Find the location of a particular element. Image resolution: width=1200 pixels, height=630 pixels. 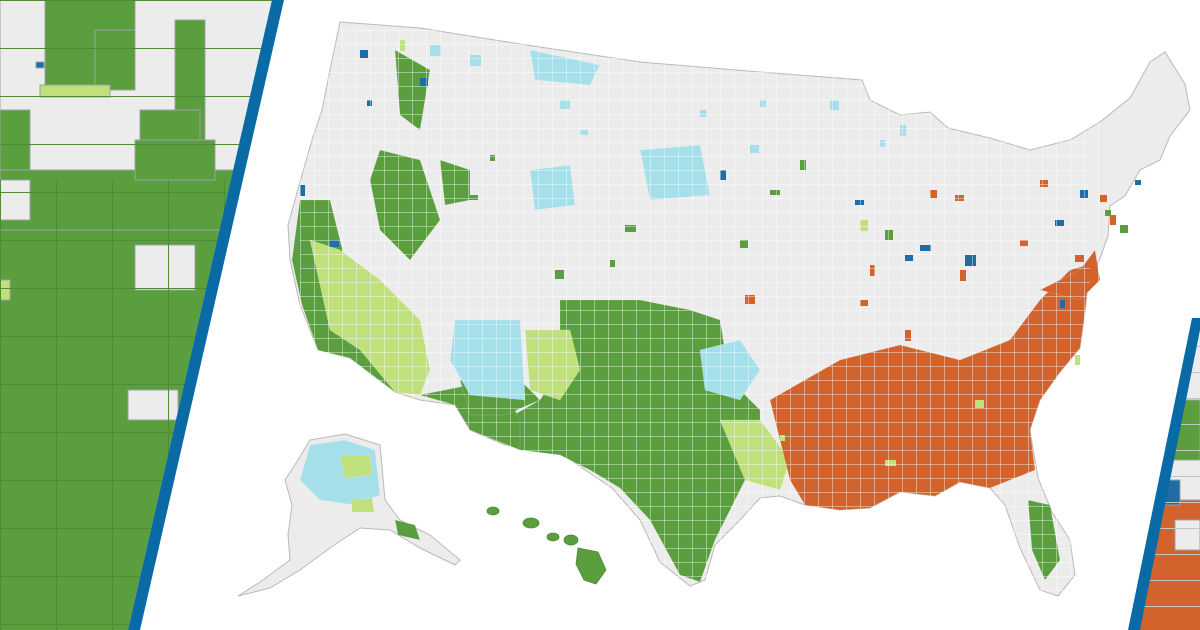

region-mt-blue is located at coordinates (565, 67).